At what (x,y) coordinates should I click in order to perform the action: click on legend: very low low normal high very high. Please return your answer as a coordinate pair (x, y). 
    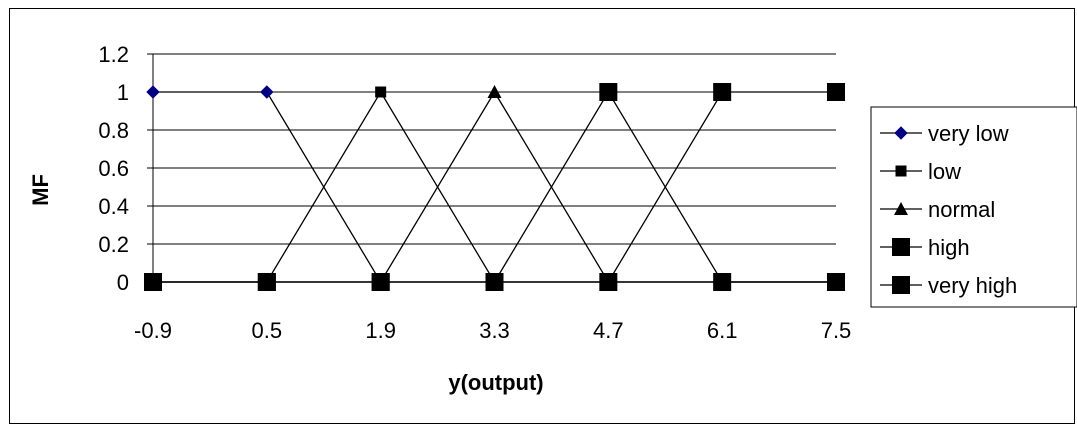
    Looking at the image, I should click on (973, 207).